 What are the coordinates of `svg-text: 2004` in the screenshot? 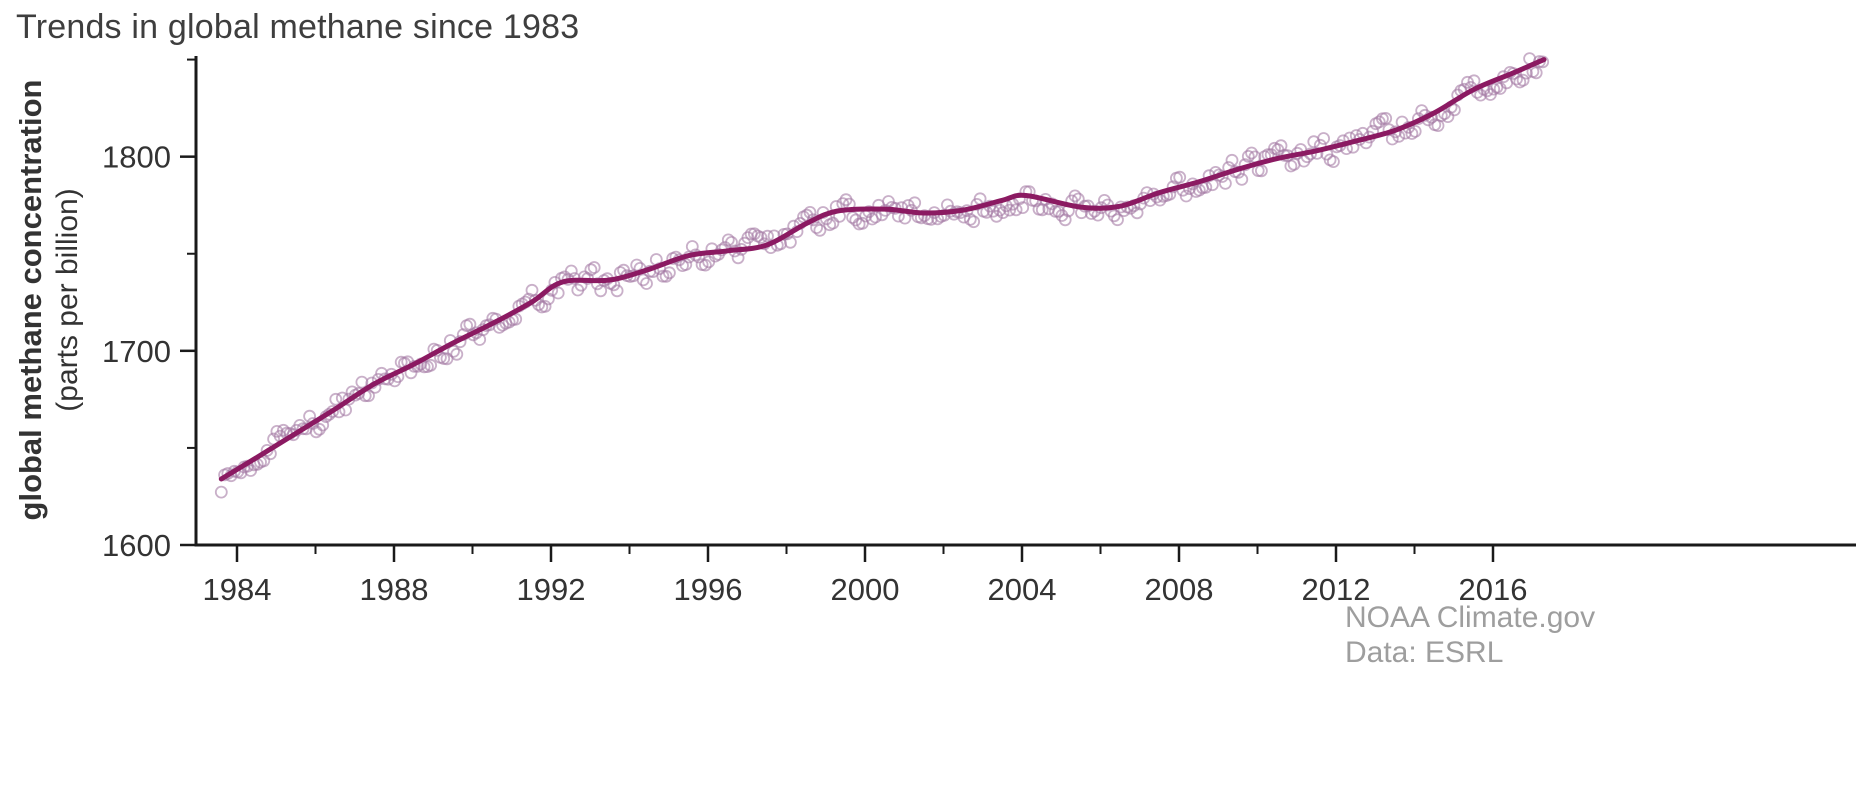 It's located at (1022, 589).